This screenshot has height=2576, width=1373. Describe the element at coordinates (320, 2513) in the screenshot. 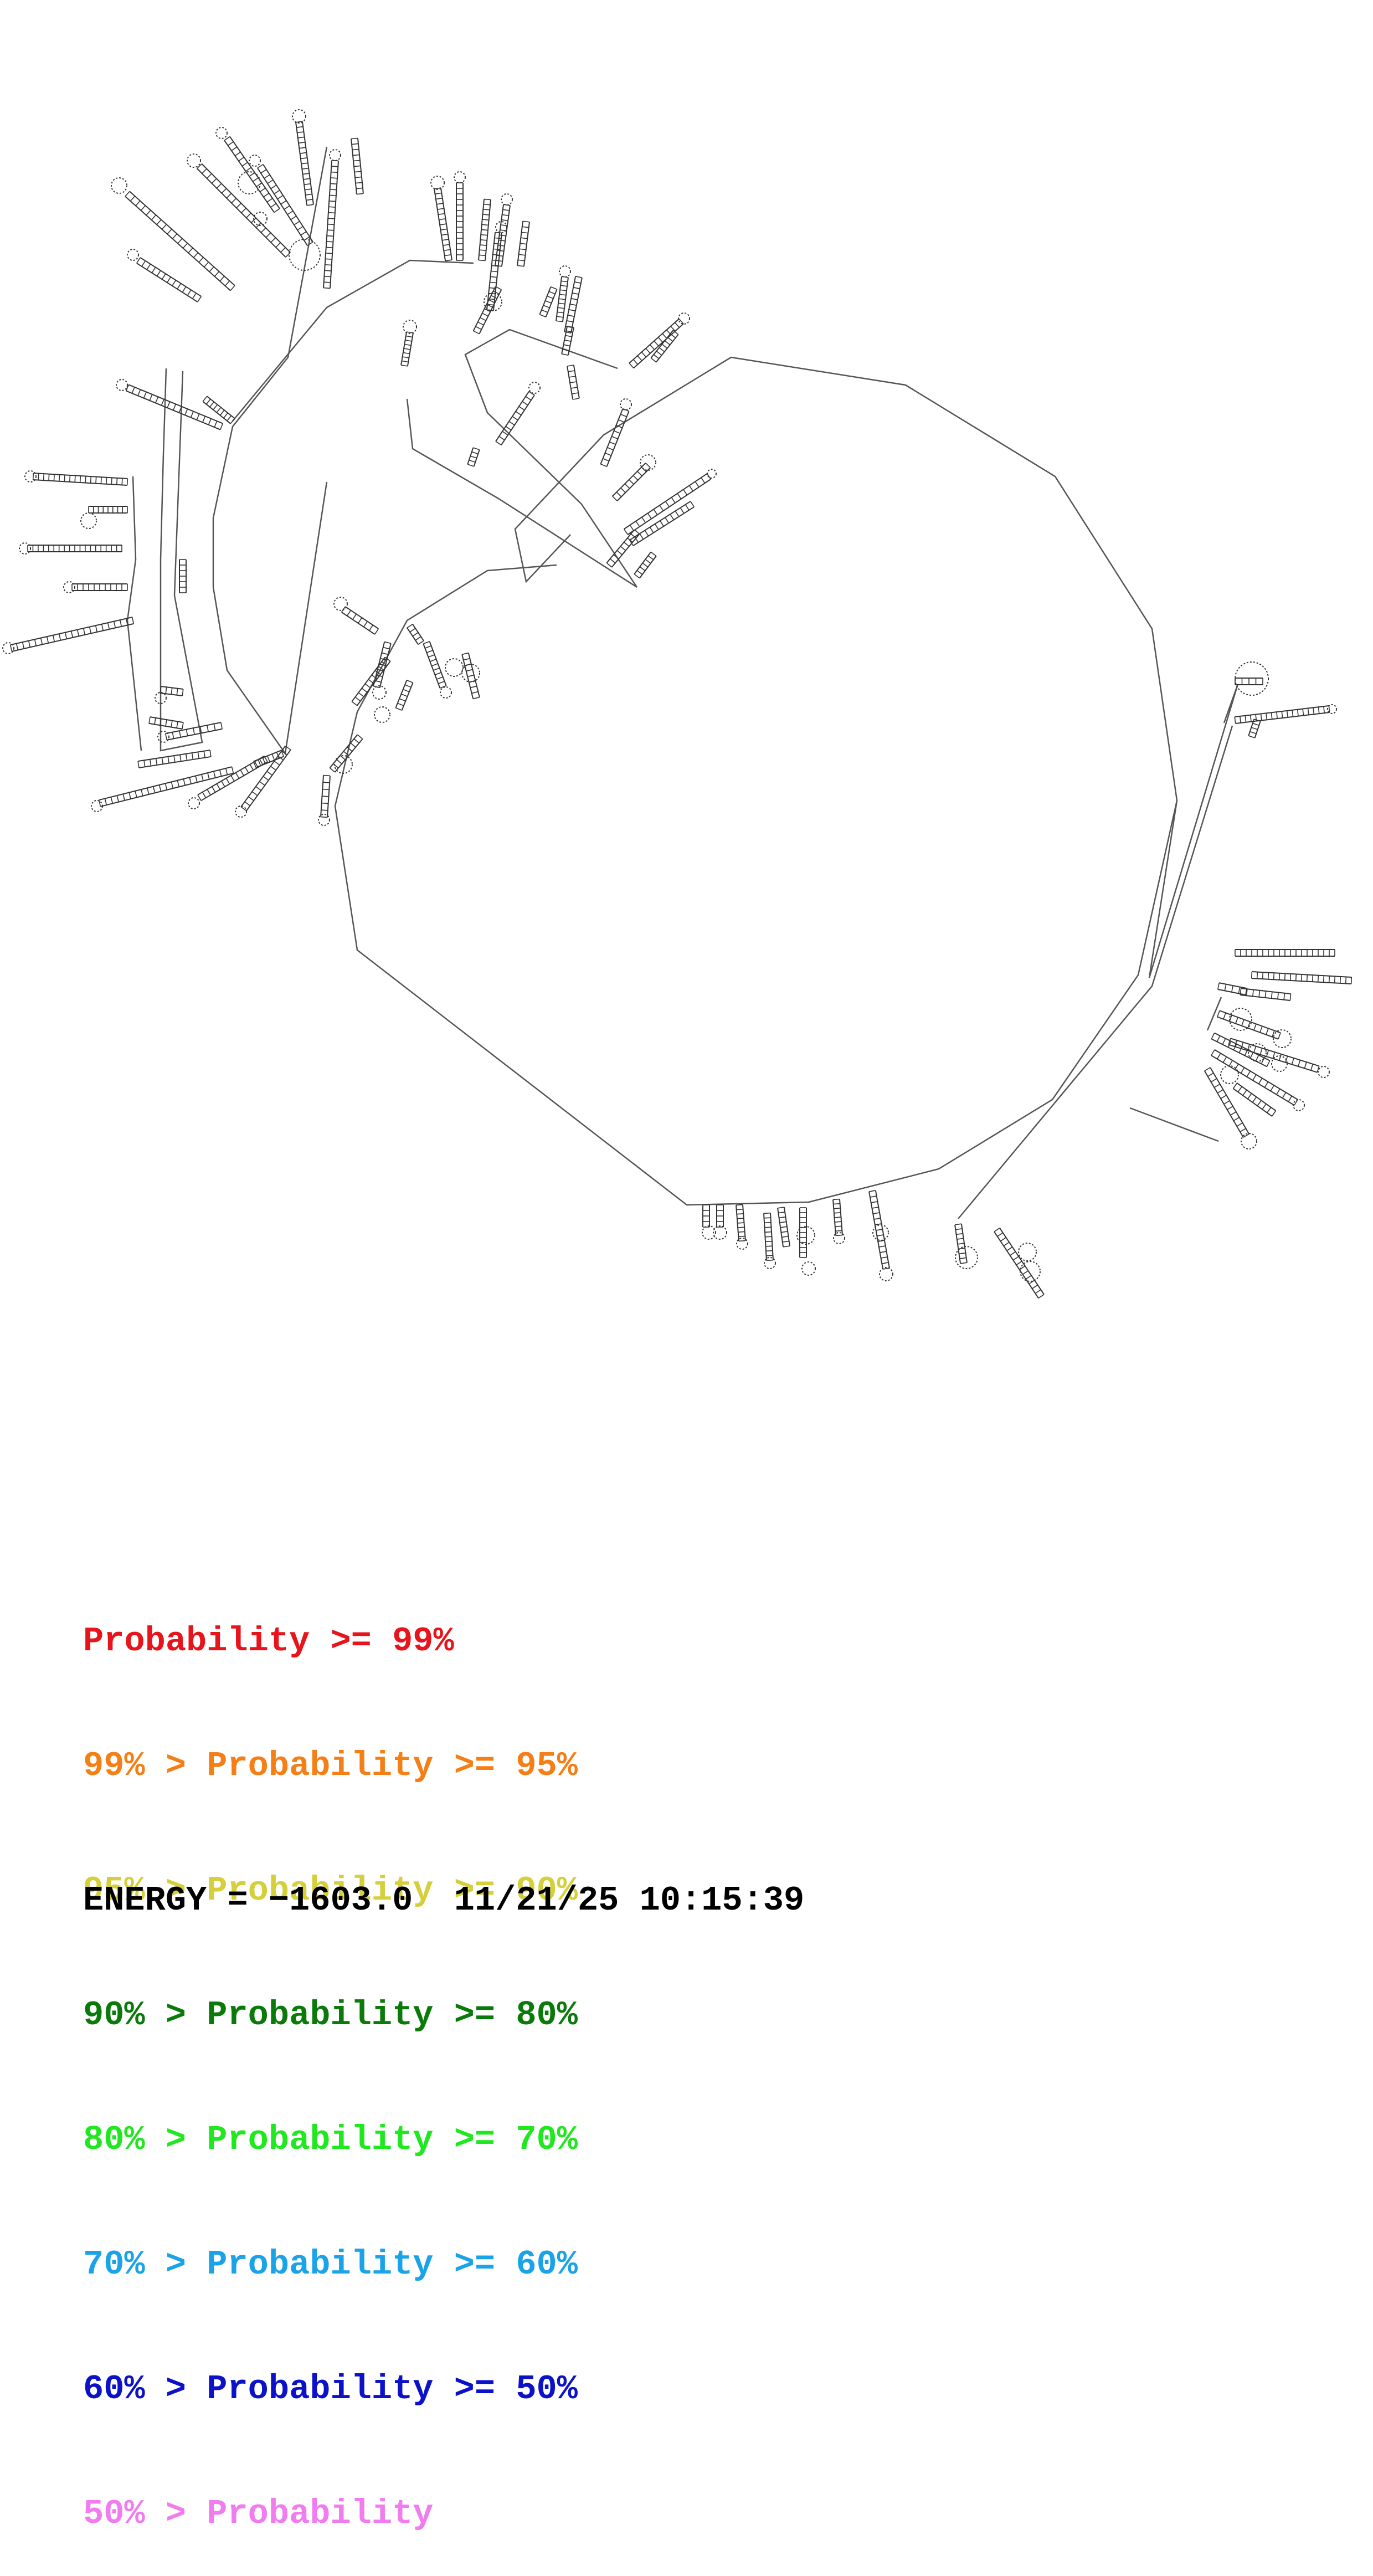

I see `legend-label: Probability` at that location.